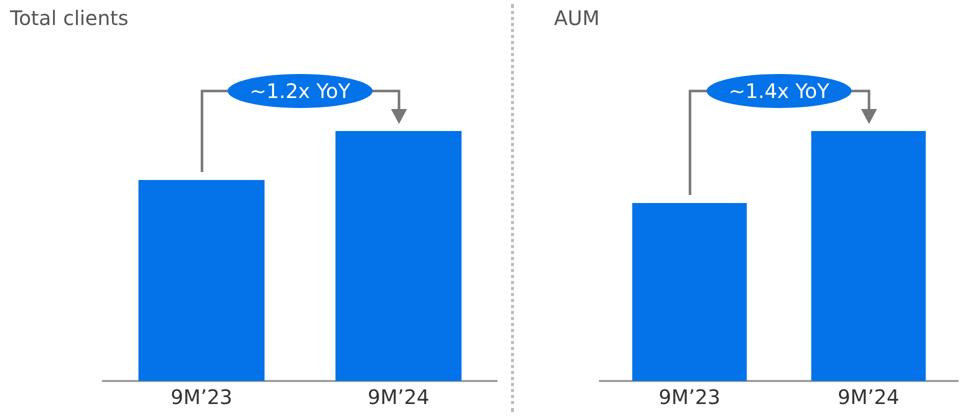 This screenshot has width=961, height=417. What do you see at coordinates (577, 18) in the screenshot?
I see `chart-title: AUM` at bounding box center [577, 18].